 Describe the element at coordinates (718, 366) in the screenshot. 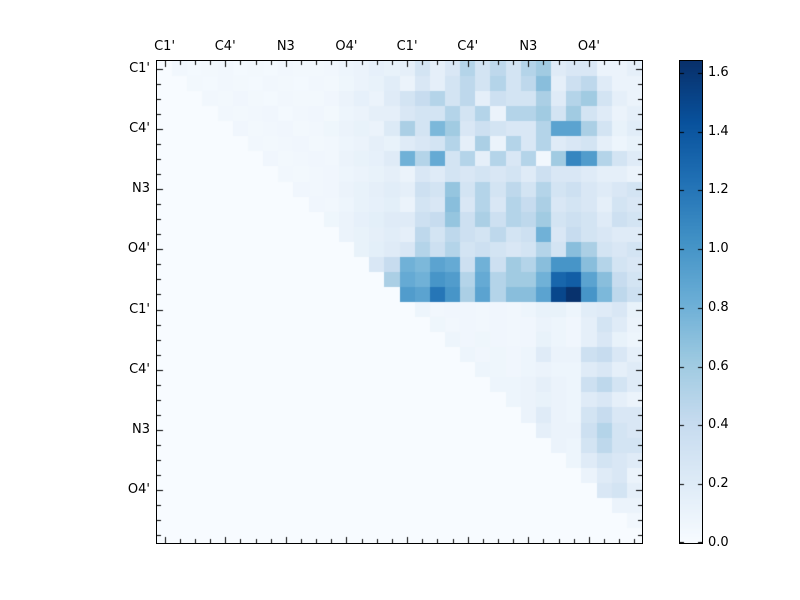

I see `colorbar-tick-label: 0.6` at that location.